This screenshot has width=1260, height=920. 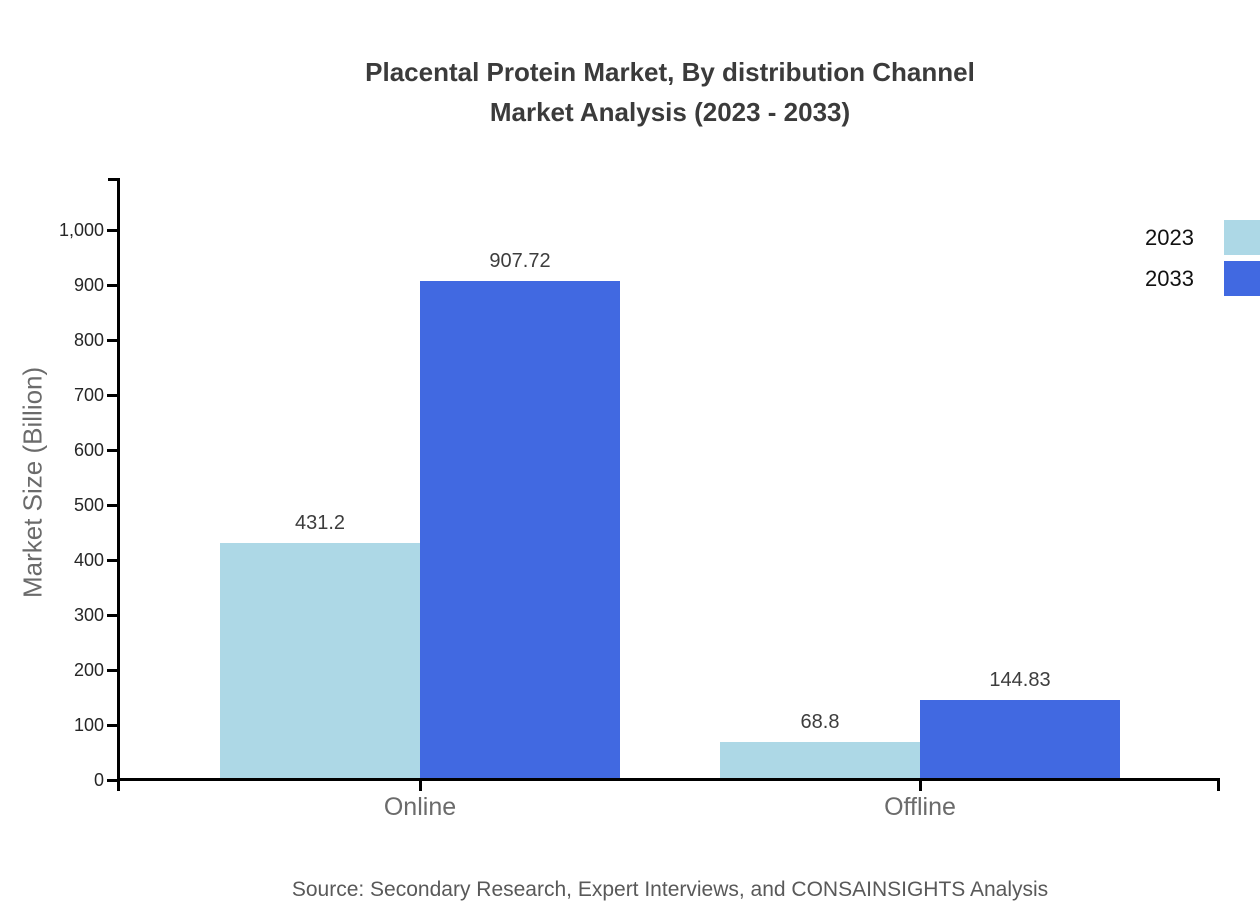 What do you see at coordinates (88, 615) in the screenshot?
I see `y-tick-label-300: 300` at bounding box center [88, 615].